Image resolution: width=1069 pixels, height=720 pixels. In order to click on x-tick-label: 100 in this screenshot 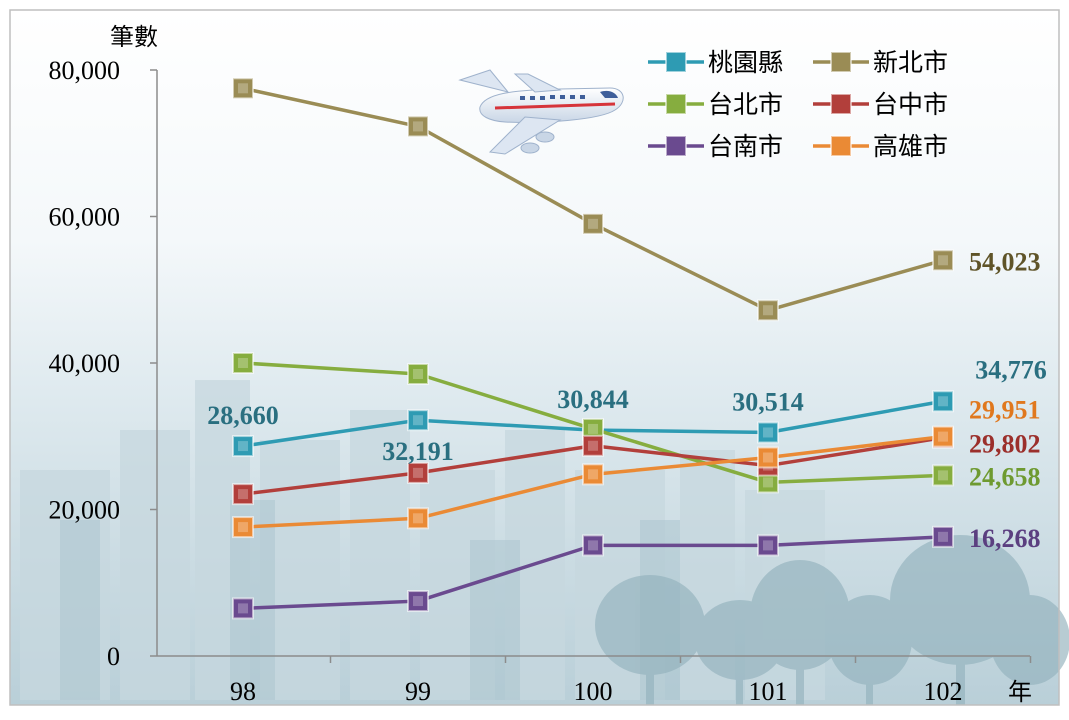, I will do `click(593, 691)`.